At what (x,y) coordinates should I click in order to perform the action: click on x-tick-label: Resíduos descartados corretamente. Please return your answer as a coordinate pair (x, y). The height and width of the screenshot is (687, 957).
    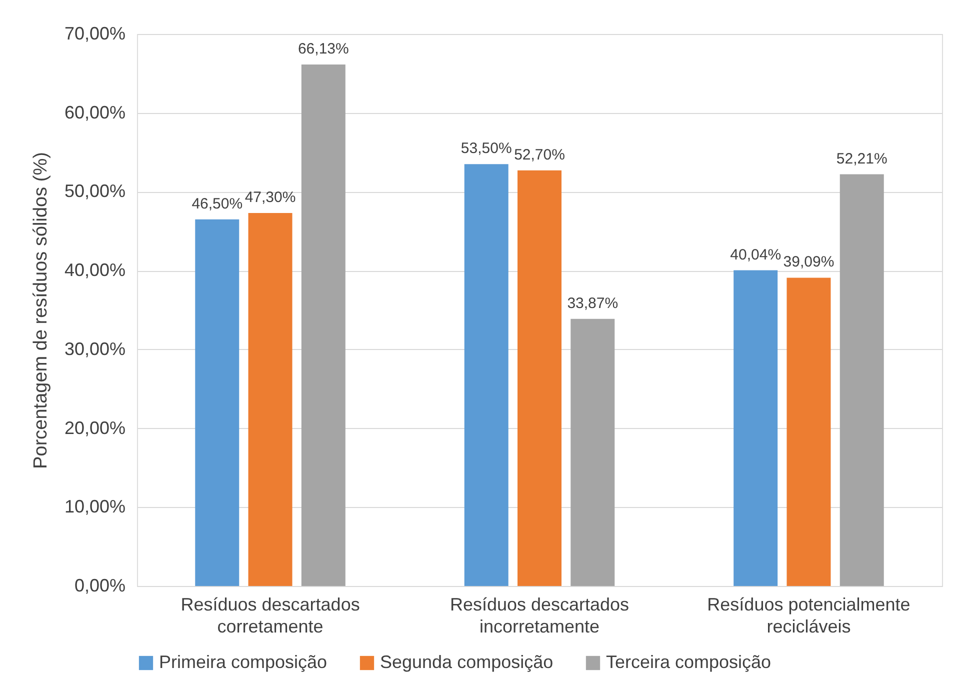
    Looking at the image, I should click on (270, 615).